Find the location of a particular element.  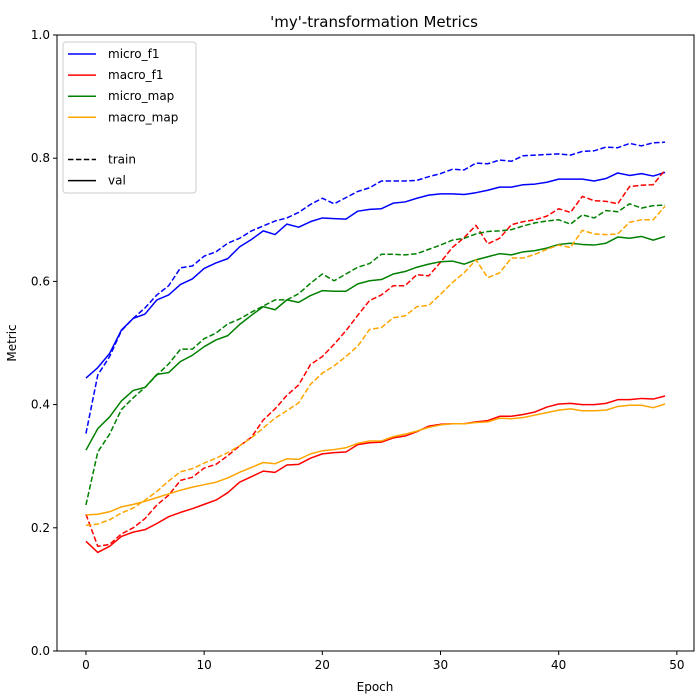

y-tick-label: 0.2 is located at coordinates (40, 528).